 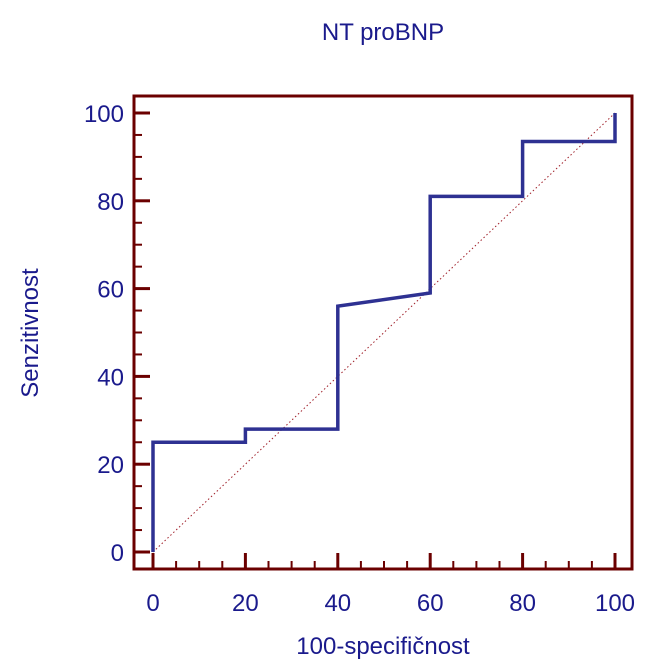 I want to click on y-tick-label: 60, so click(x=110, y=290).